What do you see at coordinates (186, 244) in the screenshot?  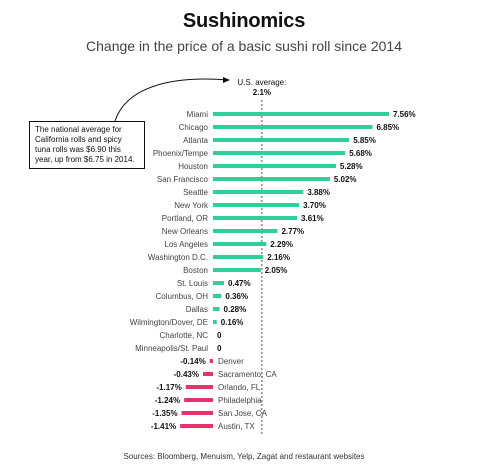 I see `category-label: Los Angeles` at bounding box center [186, 244].